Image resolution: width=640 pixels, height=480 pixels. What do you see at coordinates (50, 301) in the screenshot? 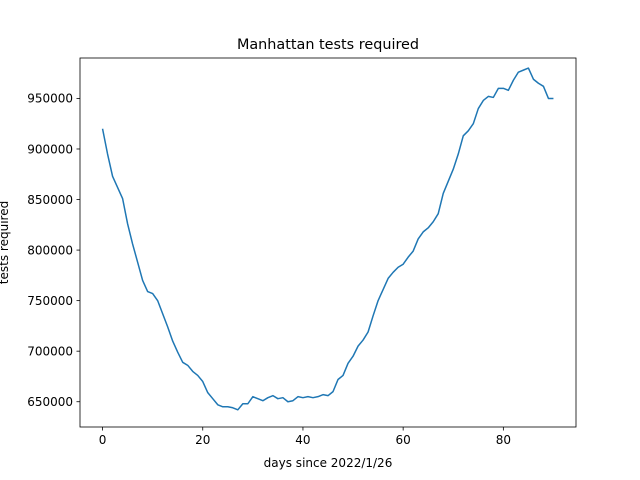
I see `y-tick-label: 750000` at bounding box center [50, 301].